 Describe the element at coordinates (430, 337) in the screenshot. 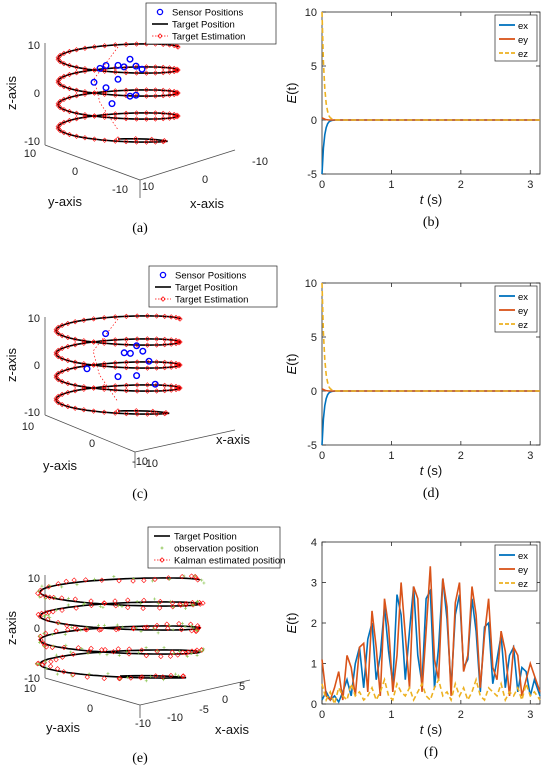

I see `series-line-ez` at that location.